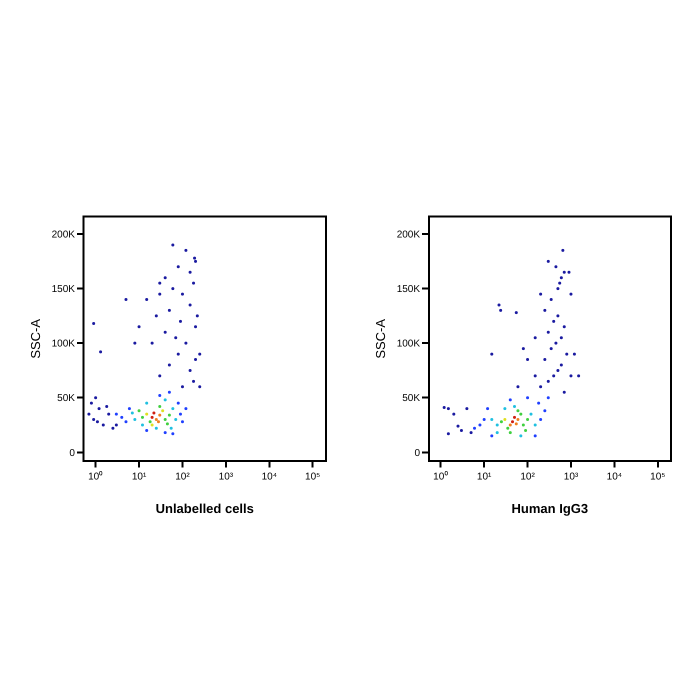 This screenshot has width=700, height=700. What do you see at coordinates (550, 508) in the screenshot?
I see `x-axis-title: Human IgG3` at bounding box center [550, 508].